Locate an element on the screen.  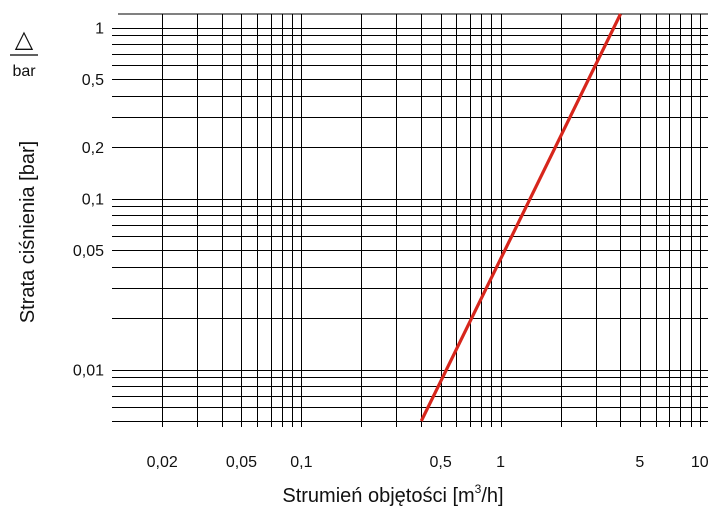
y-unit-label: bar is located at coordinates (24, 71).